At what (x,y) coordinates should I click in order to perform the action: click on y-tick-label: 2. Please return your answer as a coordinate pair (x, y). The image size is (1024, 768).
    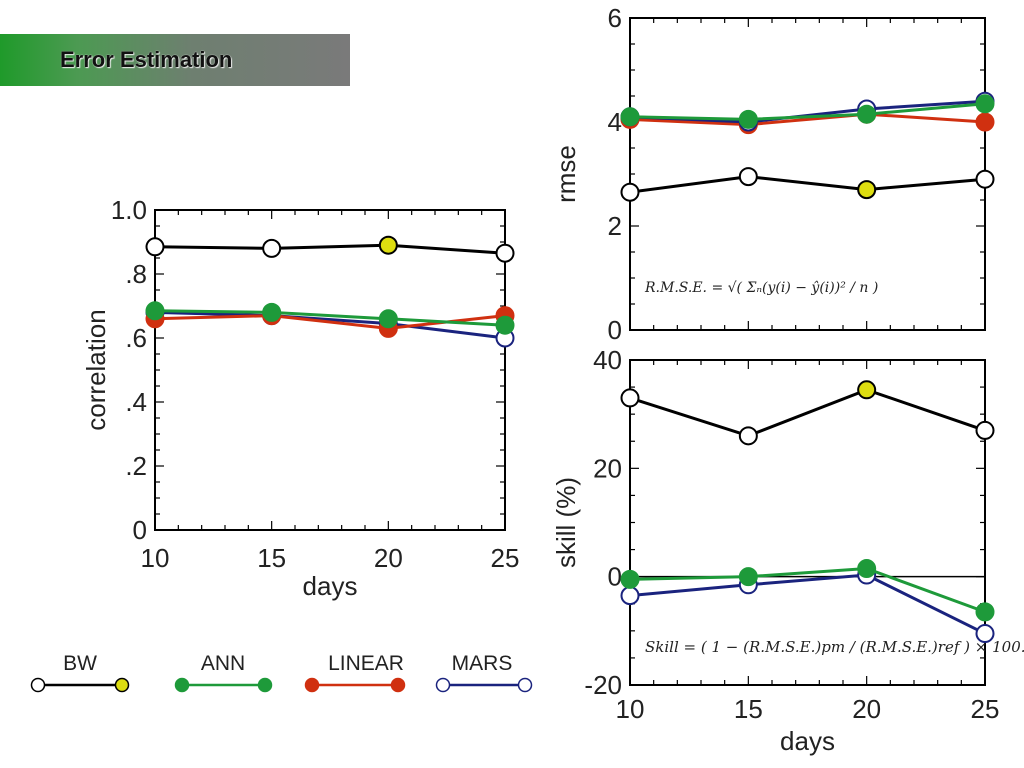
    Looking at the image, I should click on (615, 226).